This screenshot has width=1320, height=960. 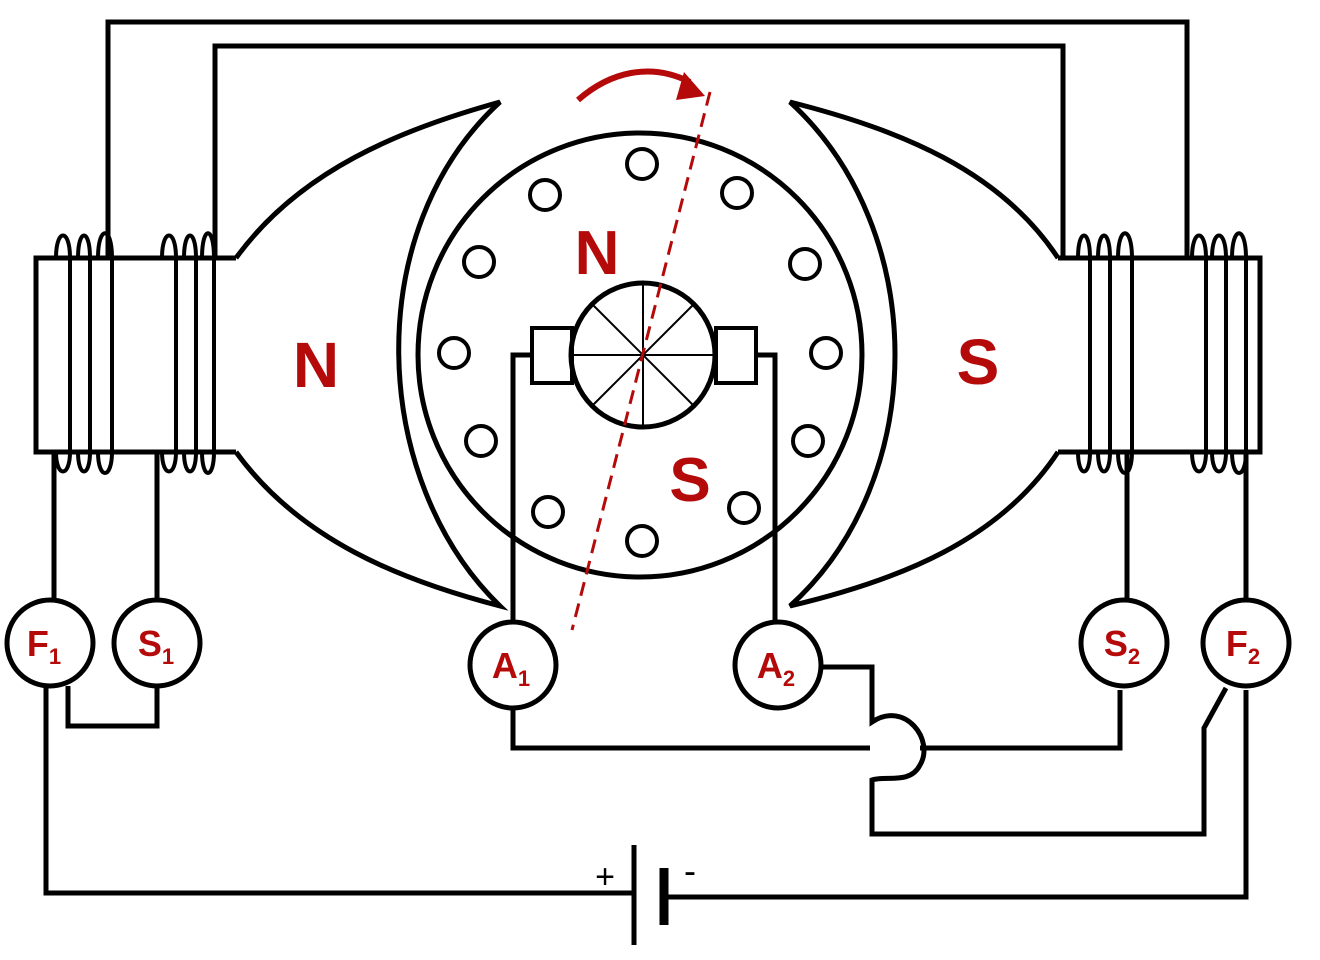 I want to click on terminal-a2-letter: A, so click(x=770, y=665).